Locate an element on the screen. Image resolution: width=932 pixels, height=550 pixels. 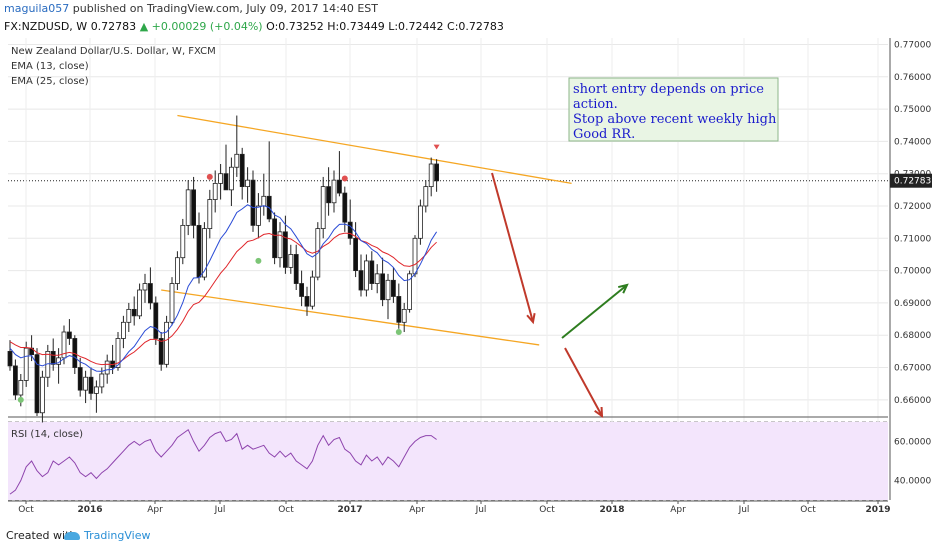
price-tick-label: 0.71000 is located at coordinates (912, 239).